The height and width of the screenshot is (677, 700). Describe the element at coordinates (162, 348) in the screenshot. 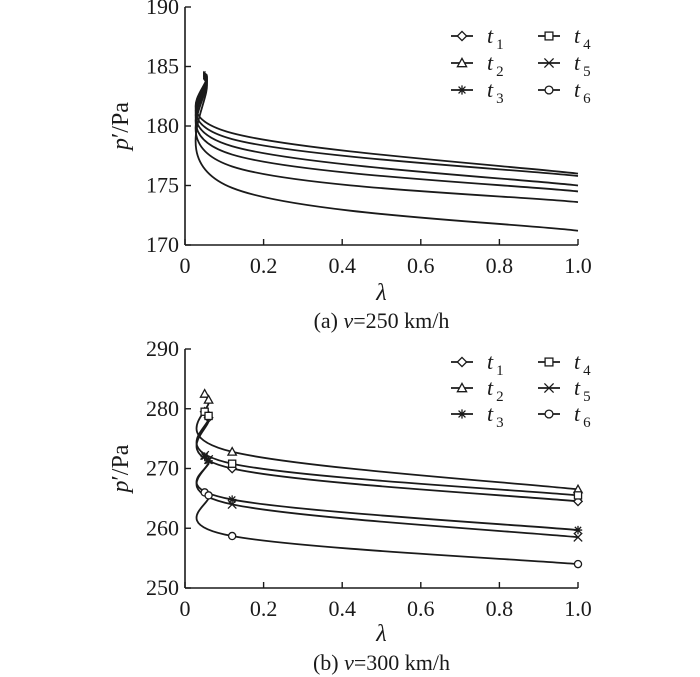

I see `panel-b-y-tick-label: 290` at that location.